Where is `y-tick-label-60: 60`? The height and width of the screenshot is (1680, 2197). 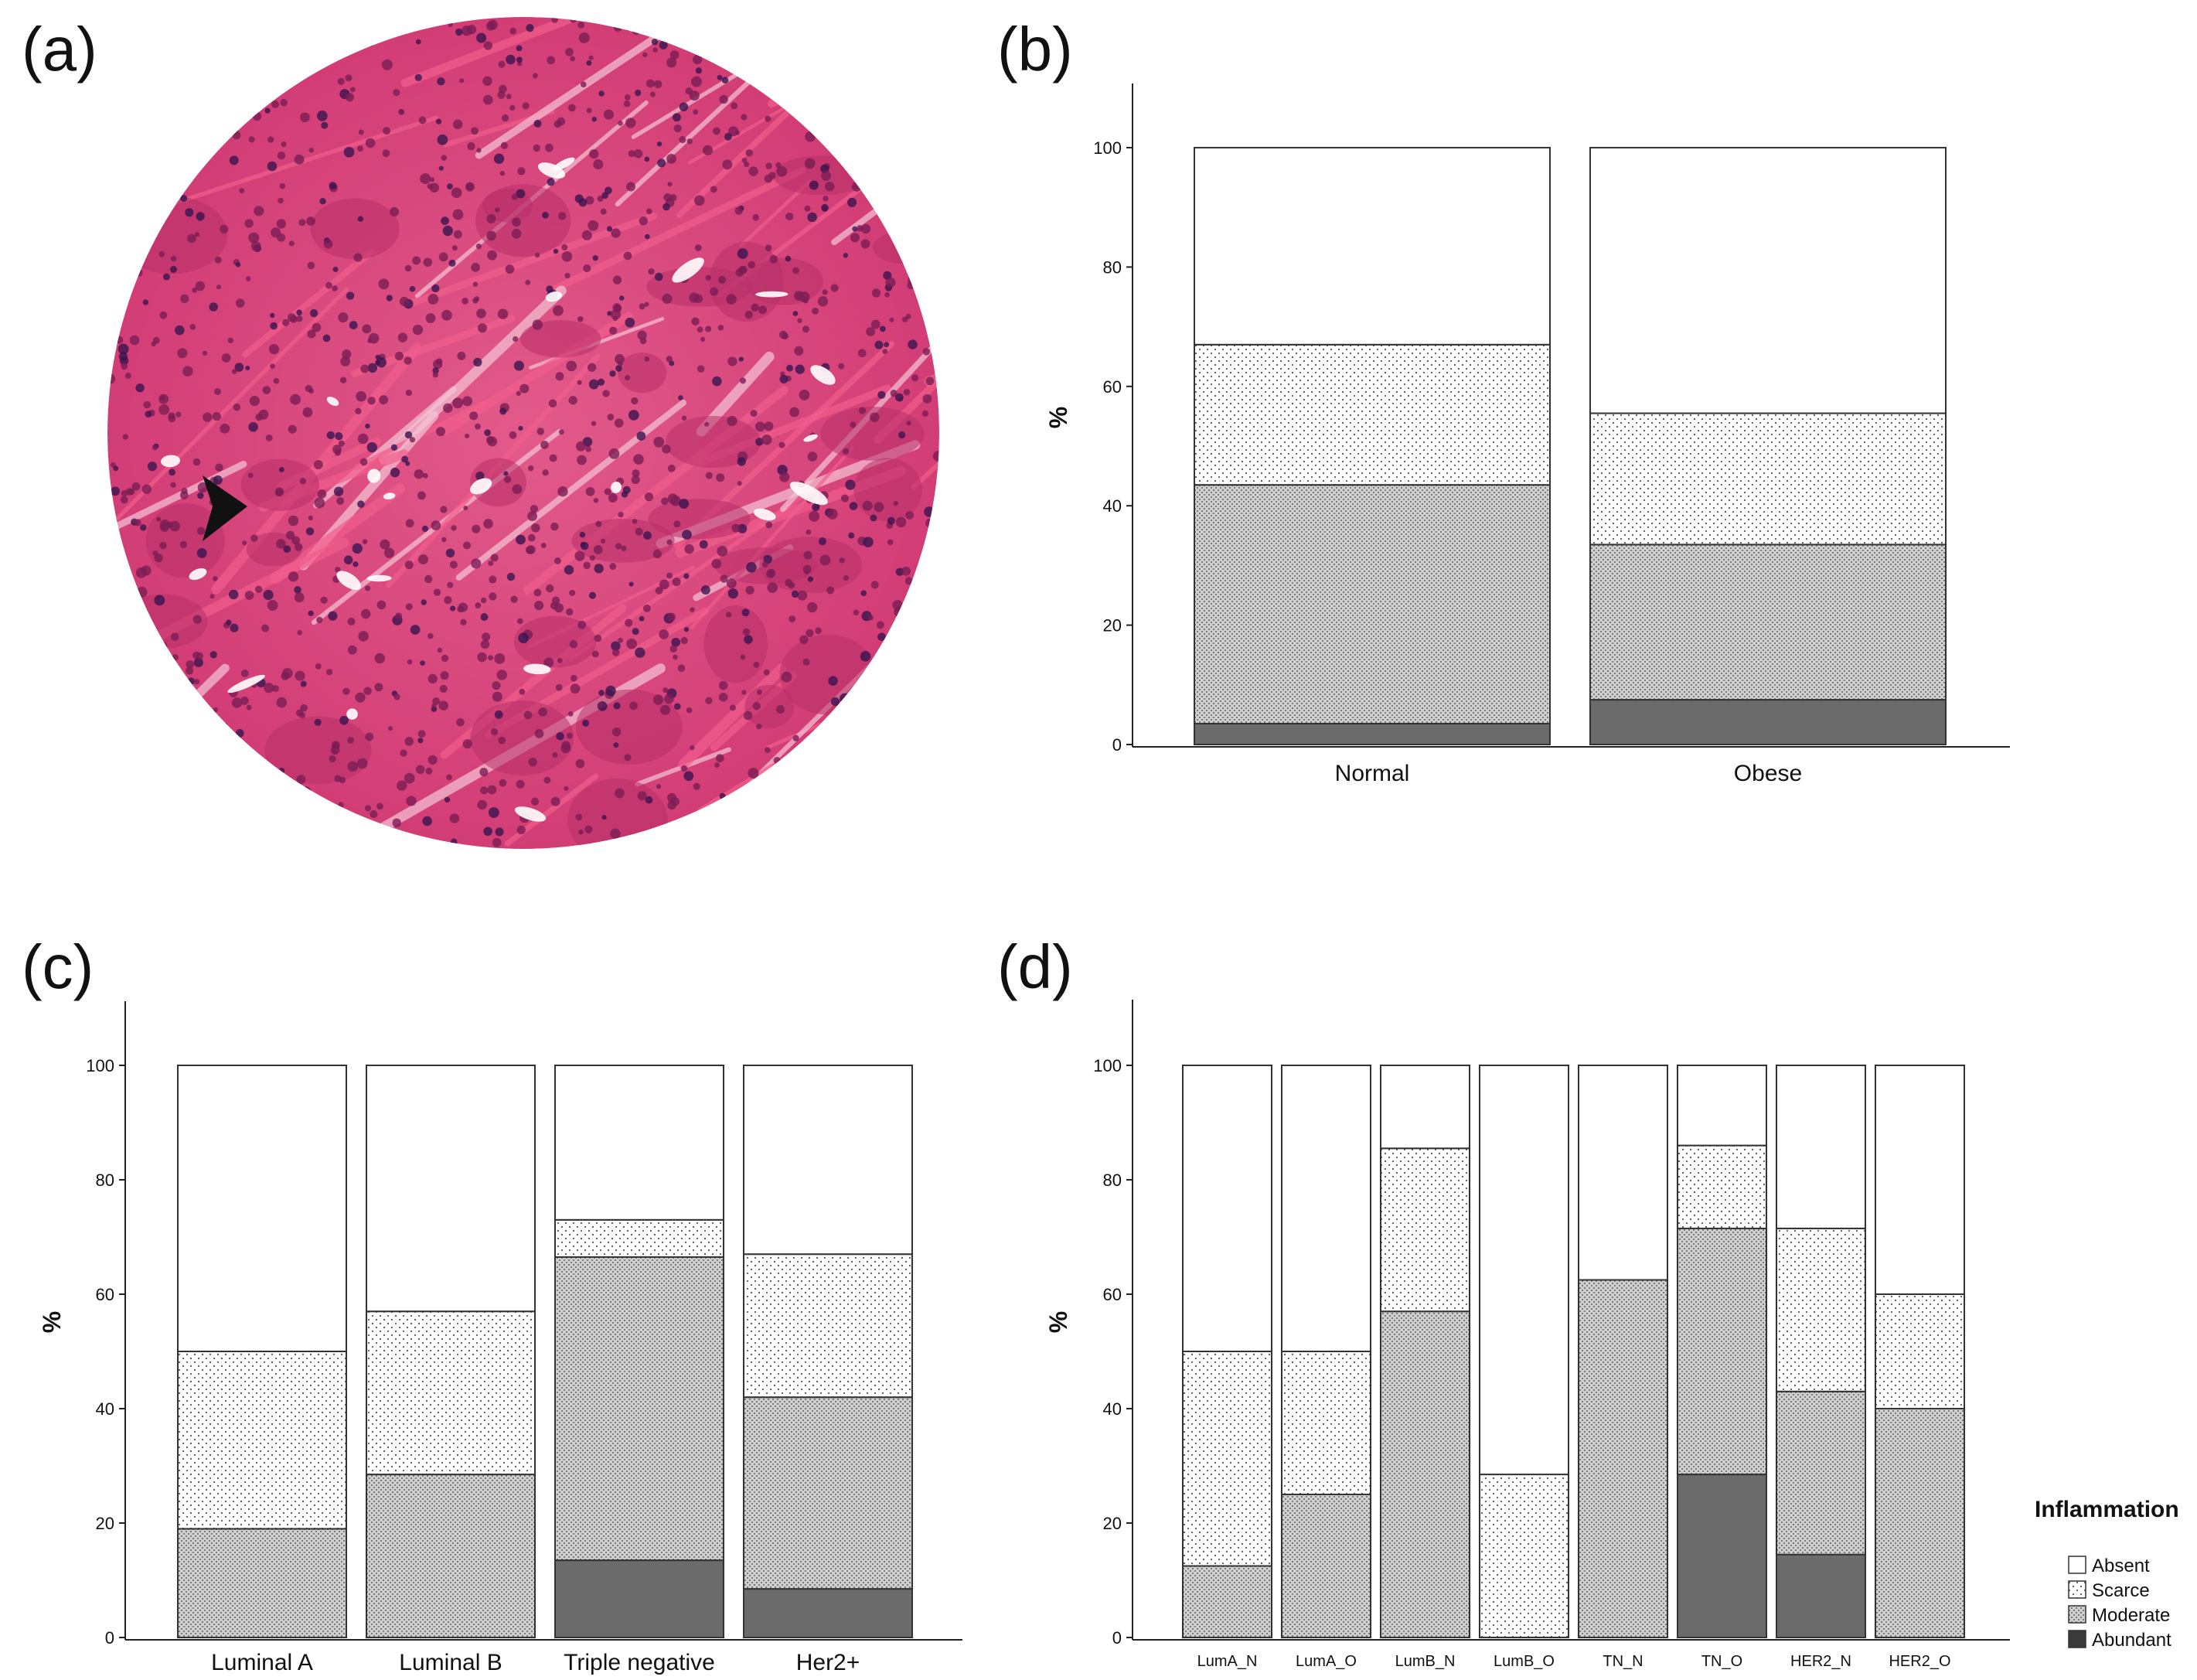
y-tick-label-60: 60 is located at coordinates (1112, 1294).